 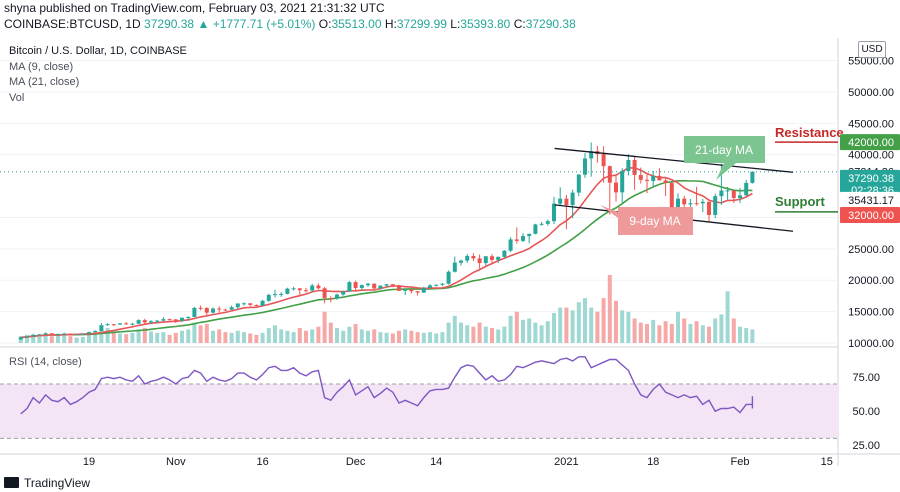 What do you see at coordinates (646, 220) in the screenshot?
I see `ma9-callout` at bounding box center [646, 220].